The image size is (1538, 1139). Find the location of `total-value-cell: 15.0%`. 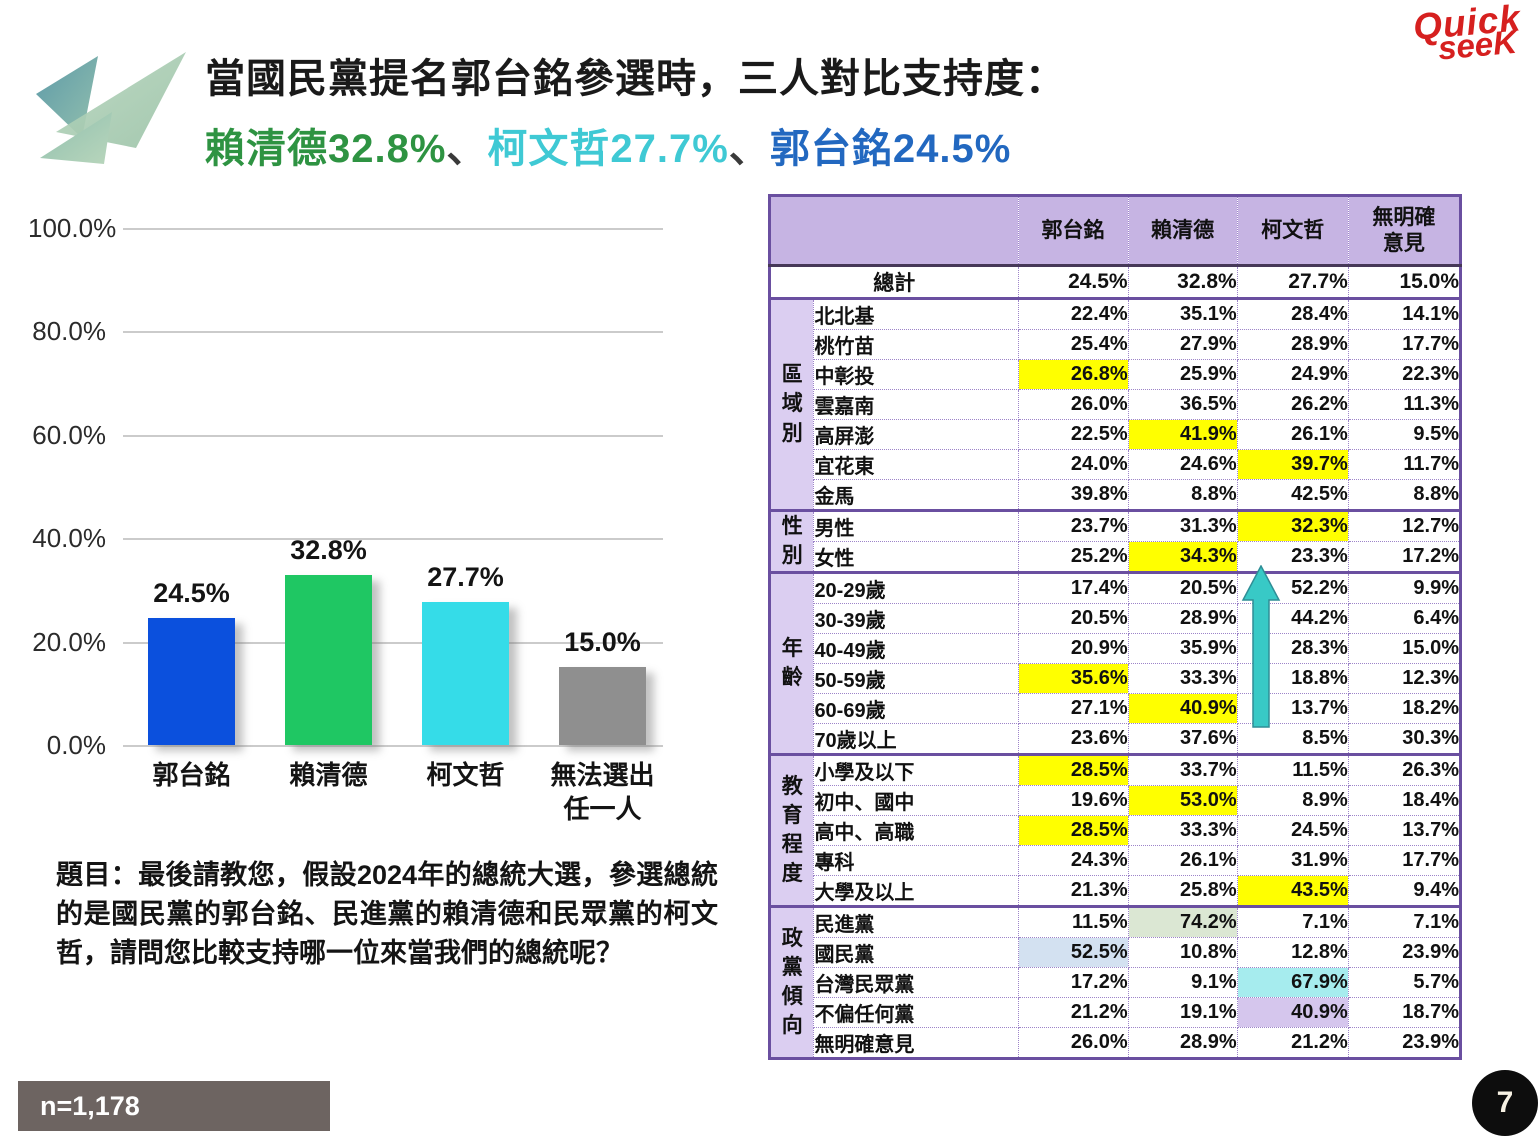

total-value-cell: 15.0% is located at coordinates (1404, 282).